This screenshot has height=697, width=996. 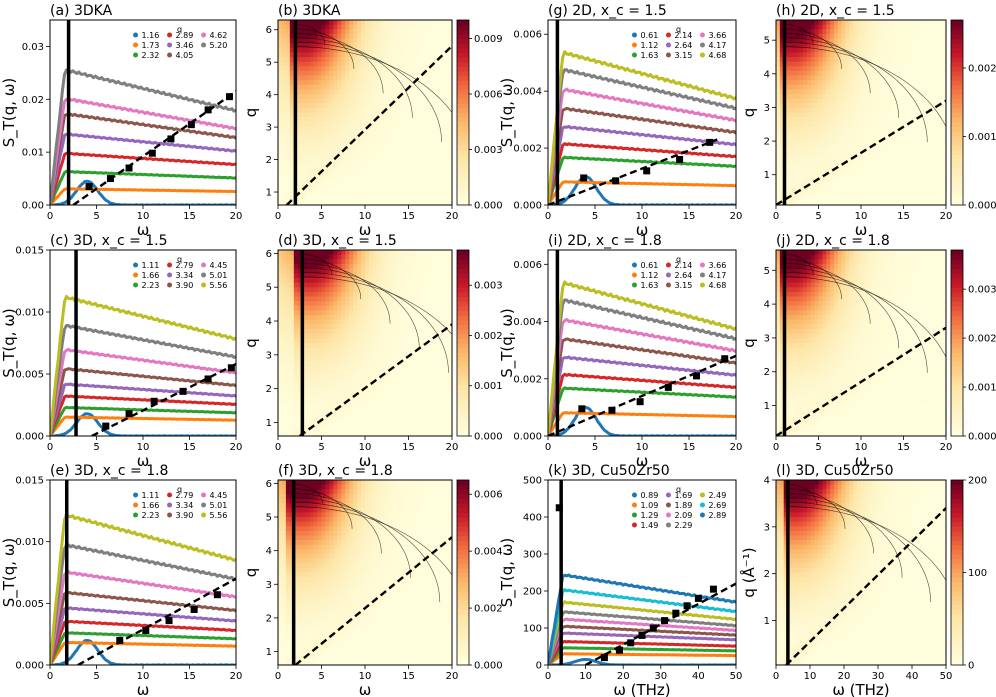 I want to click on legend-entry: 1.11, so click(x=151, y=495).